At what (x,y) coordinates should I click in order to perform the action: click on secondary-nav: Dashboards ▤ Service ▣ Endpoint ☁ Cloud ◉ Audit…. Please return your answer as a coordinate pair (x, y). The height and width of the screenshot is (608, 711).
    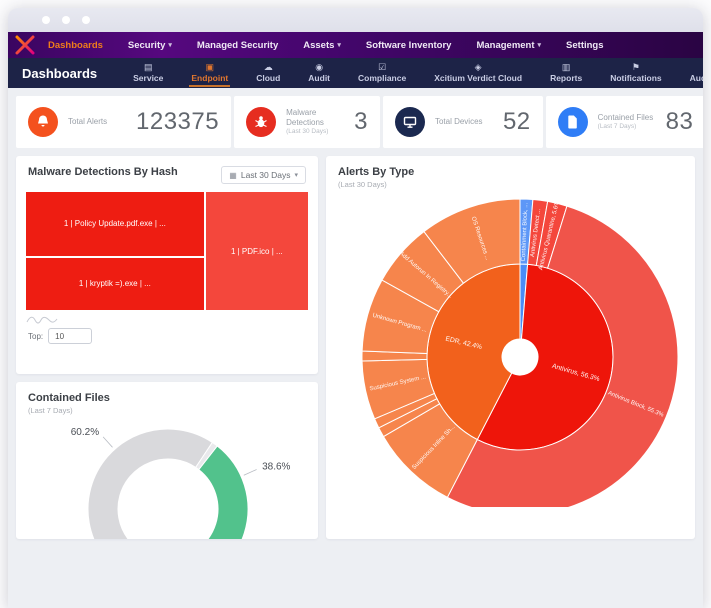
    Looking at the image, I should click on (355, 73).